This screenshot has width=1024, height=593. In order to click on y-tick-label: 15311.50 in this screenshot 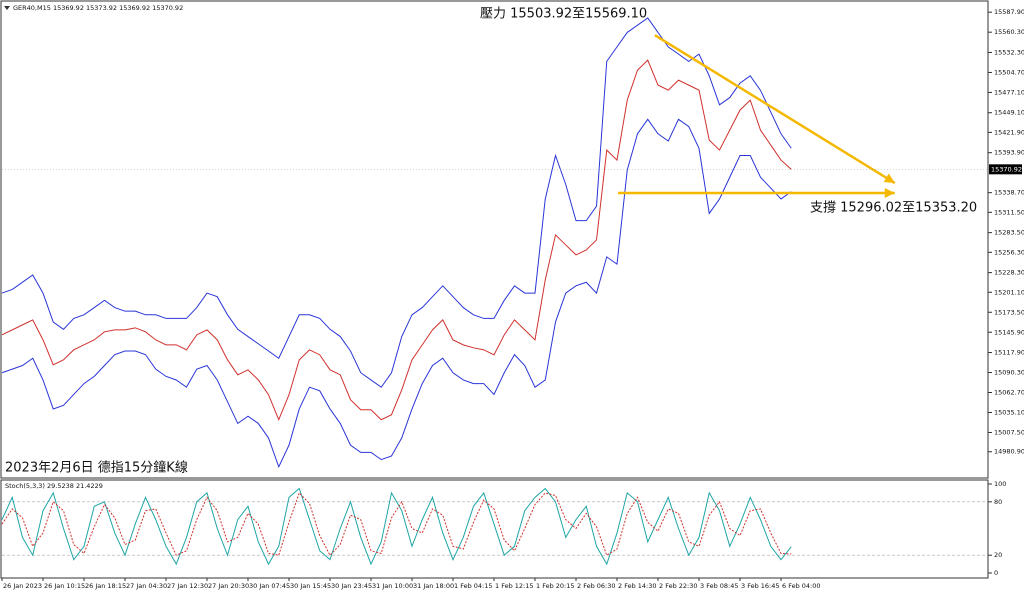, I will do `click(1009, 212)`.